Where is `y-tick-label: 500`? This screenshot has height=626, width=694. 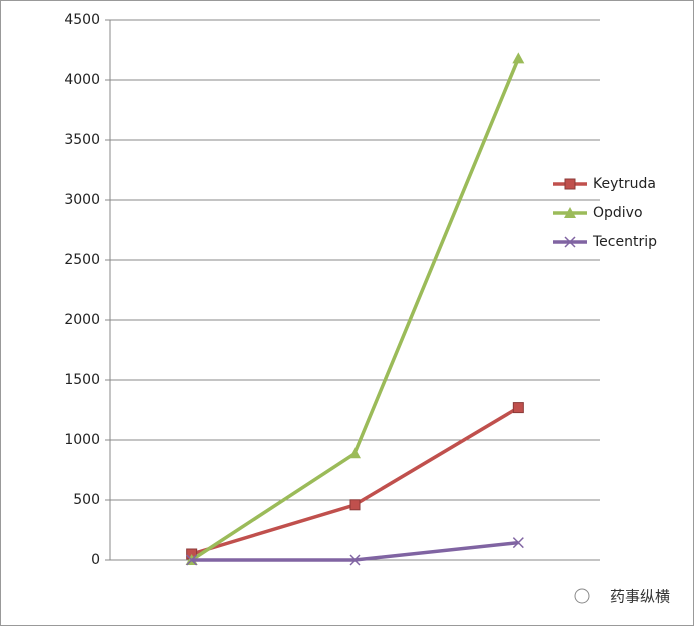 y-tick-label: 500 is located at coordinates (86, 500).